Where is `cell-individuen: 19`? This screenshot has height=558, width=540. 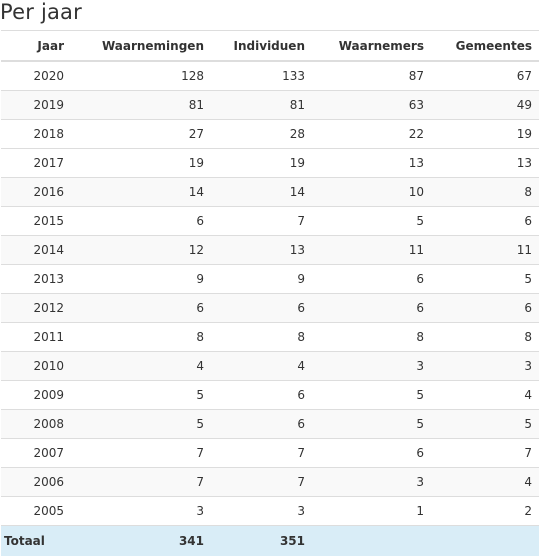
cell-individuen: 19 is located at coordinates (261, 163).